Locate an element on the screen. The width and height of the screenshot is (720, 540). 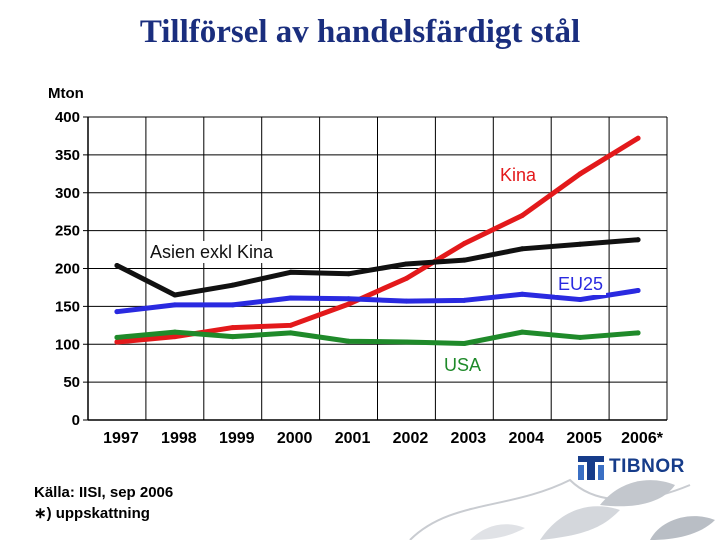
series-label-usa: USA is located at coordinates (462, 365).